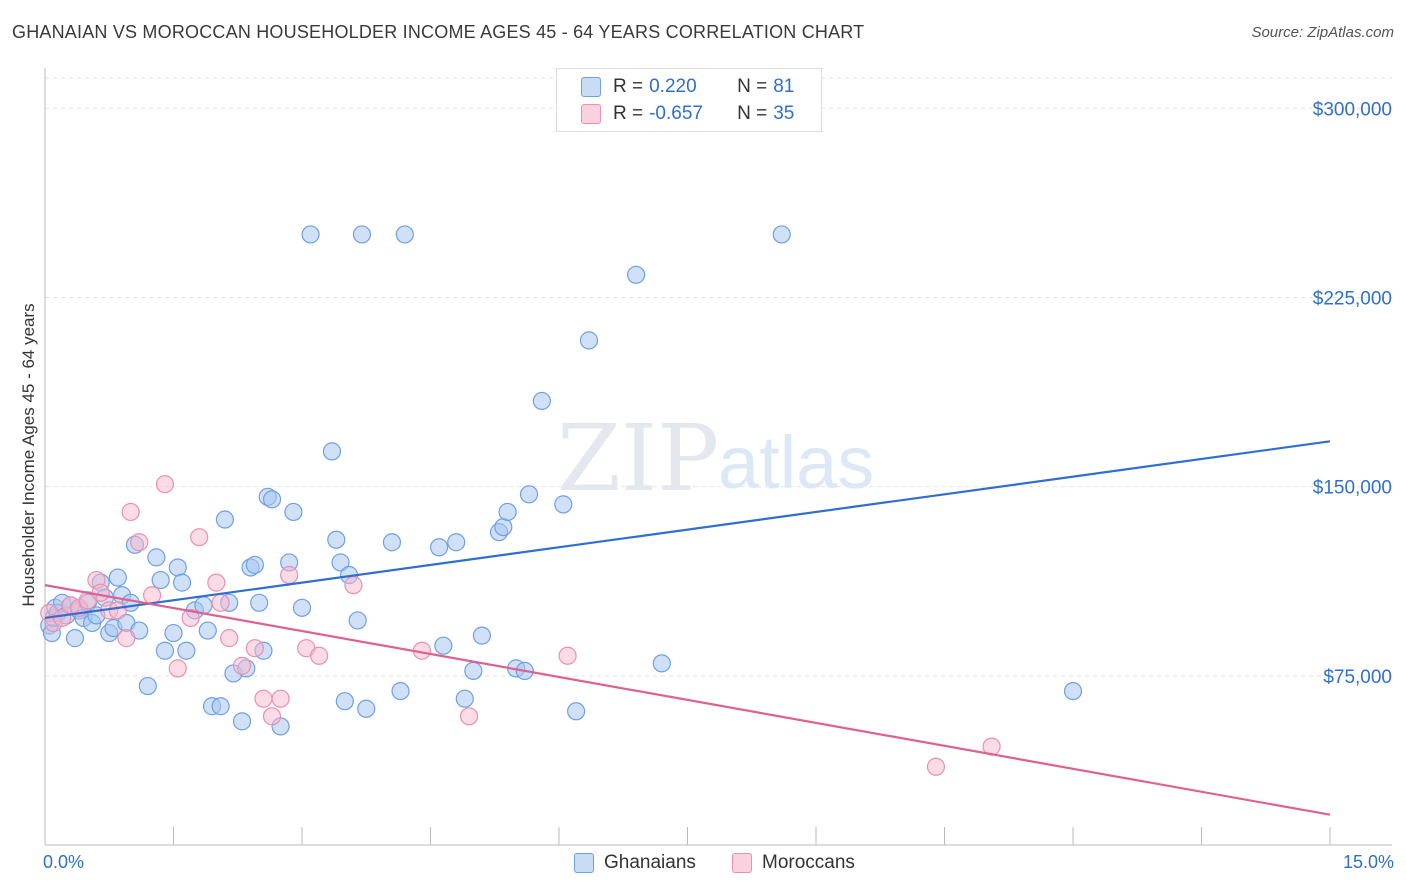 Image resolution: width=1406 pixels, height=892 pixels. I want to click on r-label: R =, so click(628, 113).